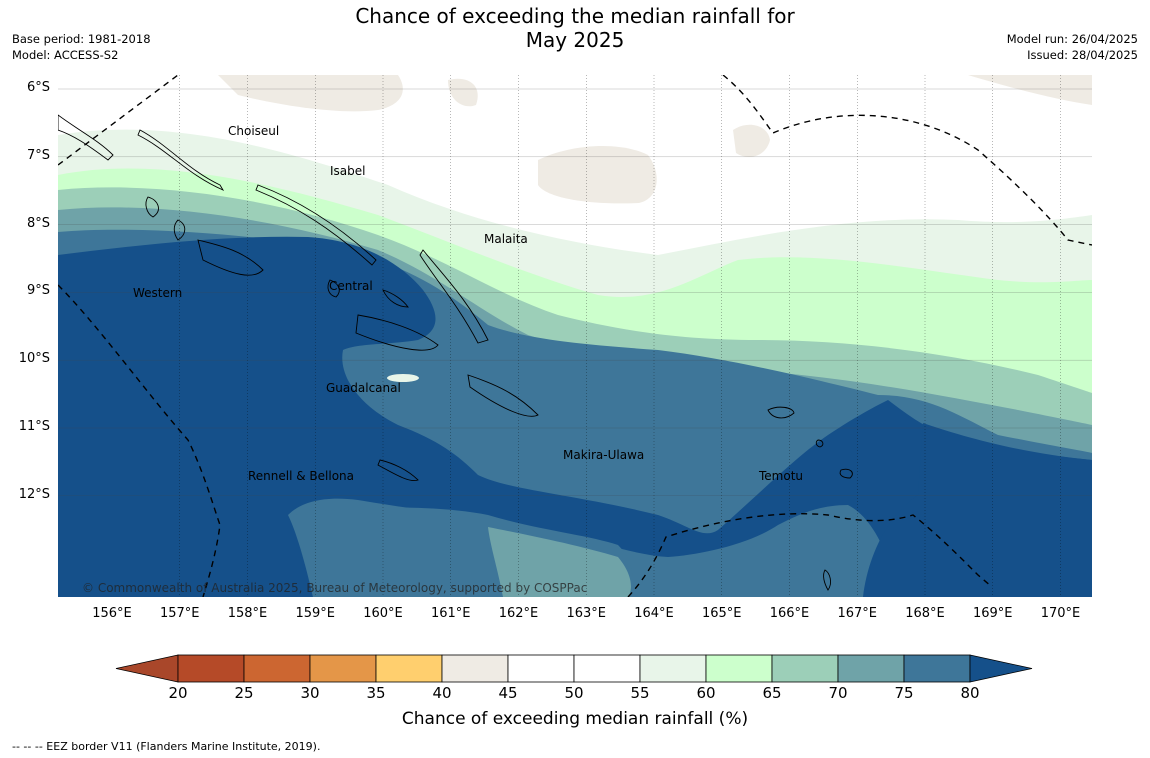 Image resolution: width=1150 pixels, height=758 pixels. Describe the element at coordinates (640, 693) in the screenshot. I see `colorbar-tick-label: 55` at that location.